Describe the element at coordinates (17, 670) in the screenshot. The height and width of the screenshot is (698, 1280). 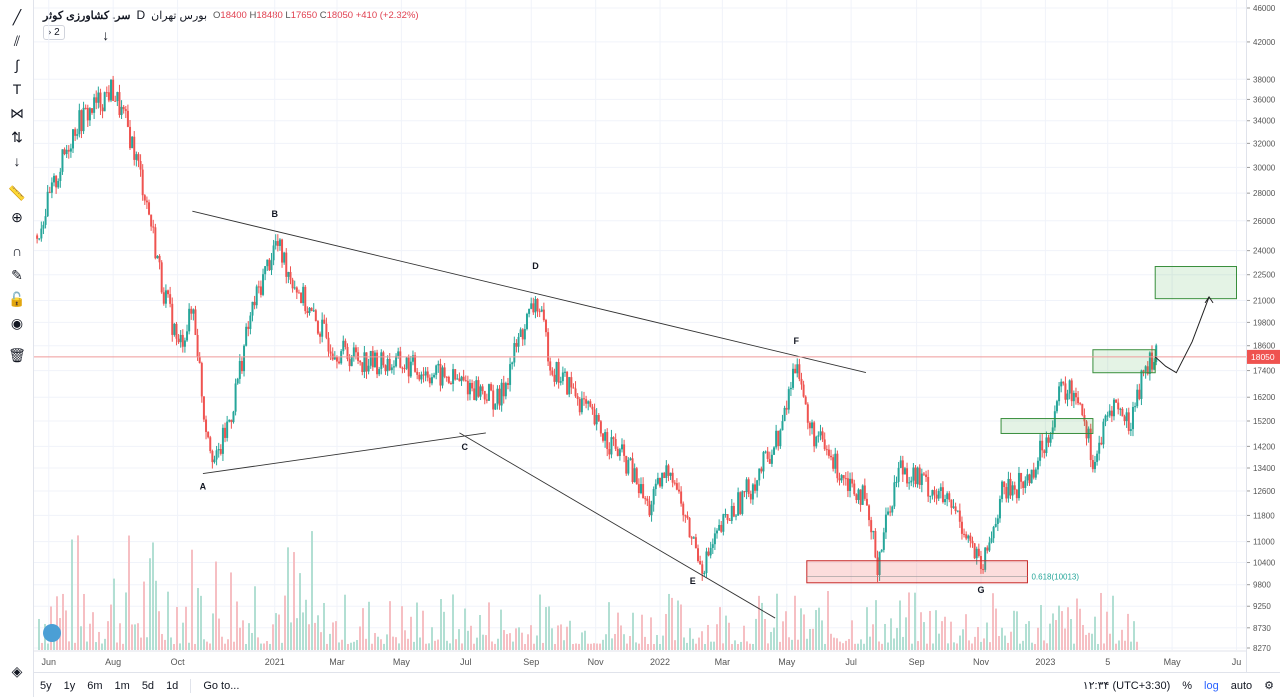
I see `layers-icon: ◈` at that location.